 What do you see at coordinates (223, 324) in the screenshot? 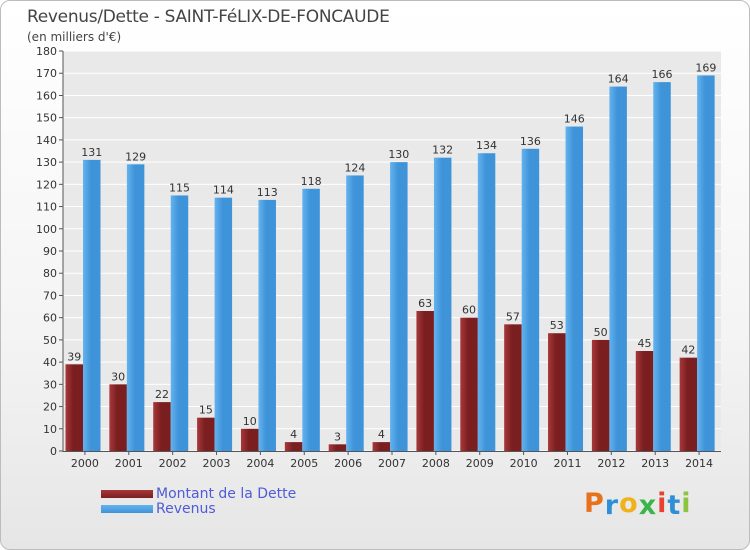
I see `bar-revenus-2003` at bounding box center [223, 324].